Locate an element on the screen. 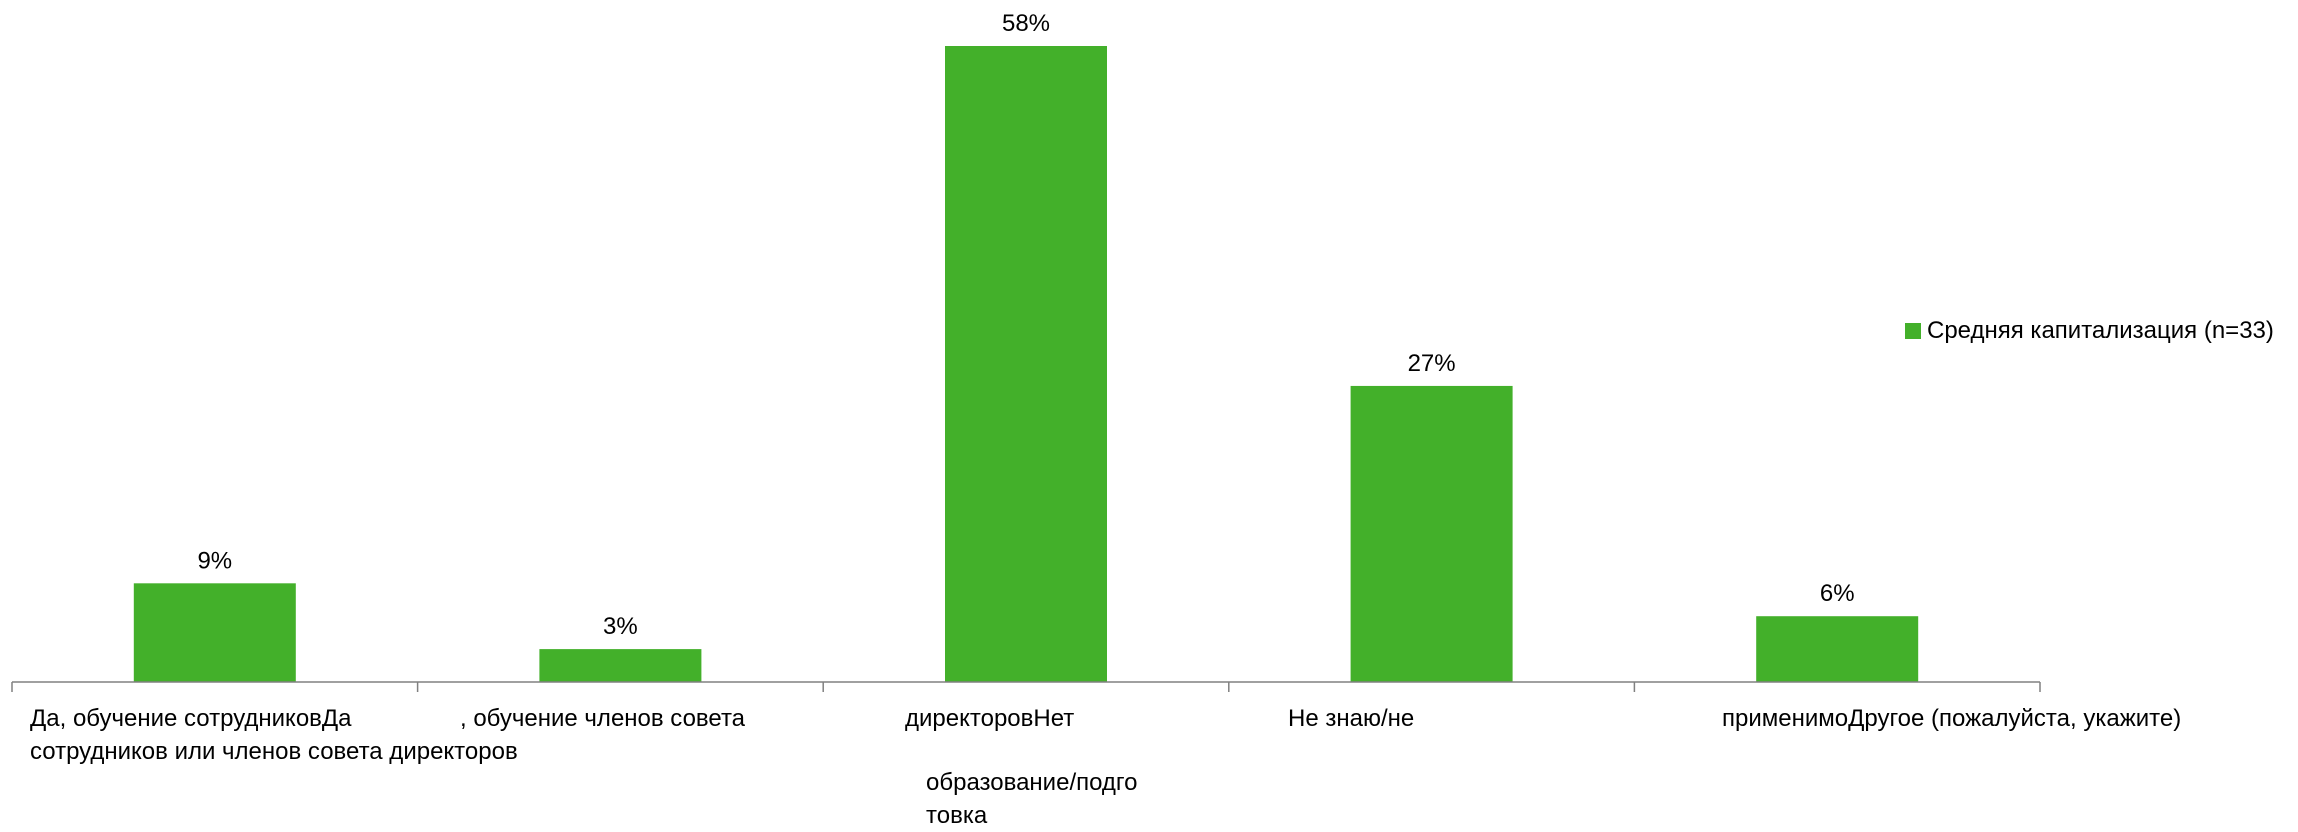  x-tick-label: директоровНет is located at coordinates (990, 718).